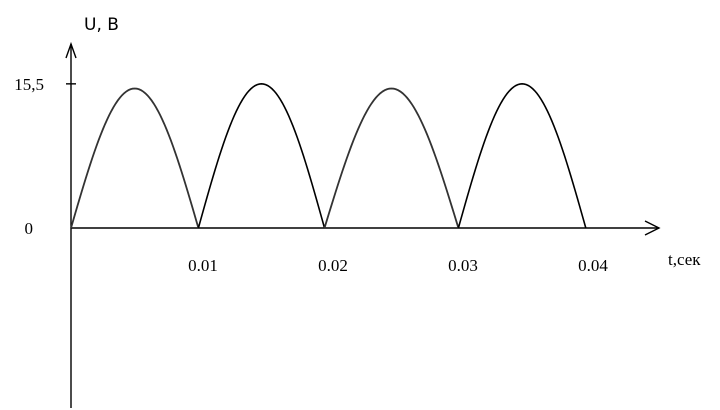  Describe the element at coordinates (398, 265) in the screenshot. I see `x-tick-labels: 0.01 0.02 0.03 0.04` at that location.